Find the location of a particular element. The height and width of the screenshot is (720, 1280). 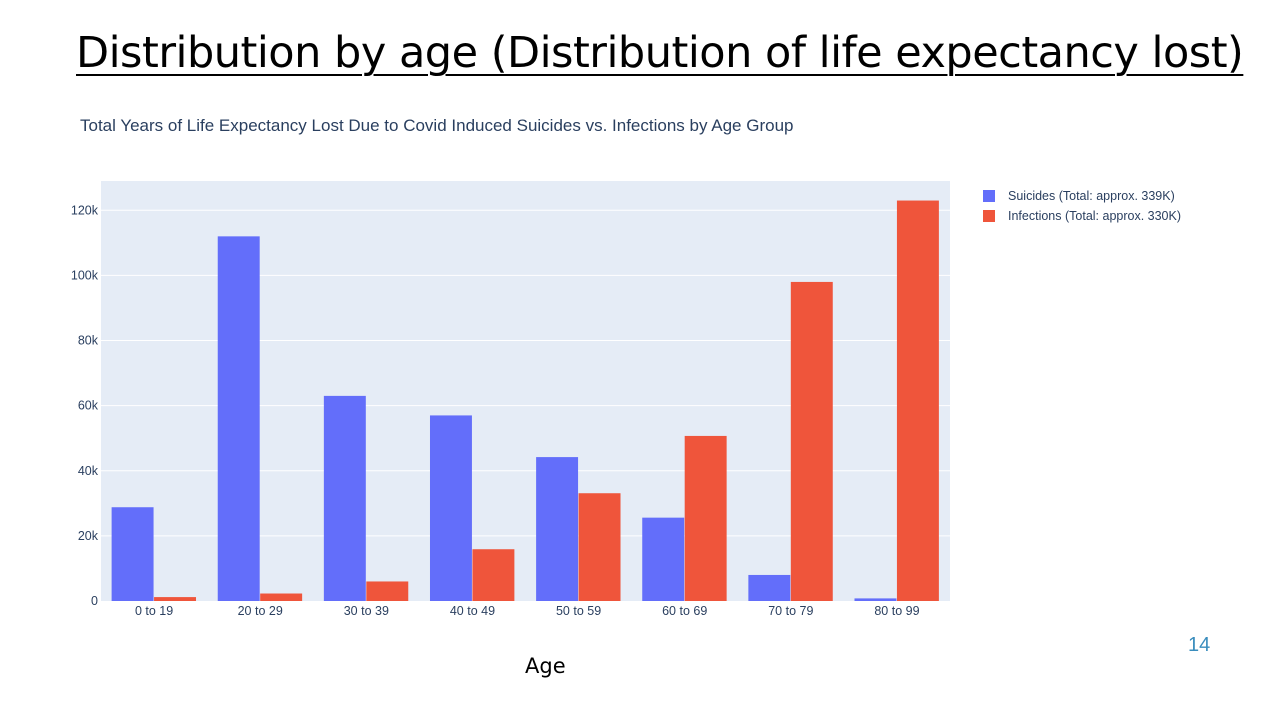

legend-entry: Suicides (Total: approx. 339K) is located at coordinates (1091, 196).